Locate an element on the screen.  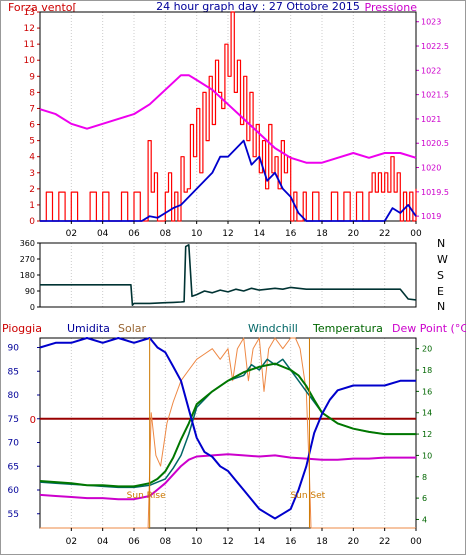
direction-tick-label: 90 is located at coordinates (30, 291).